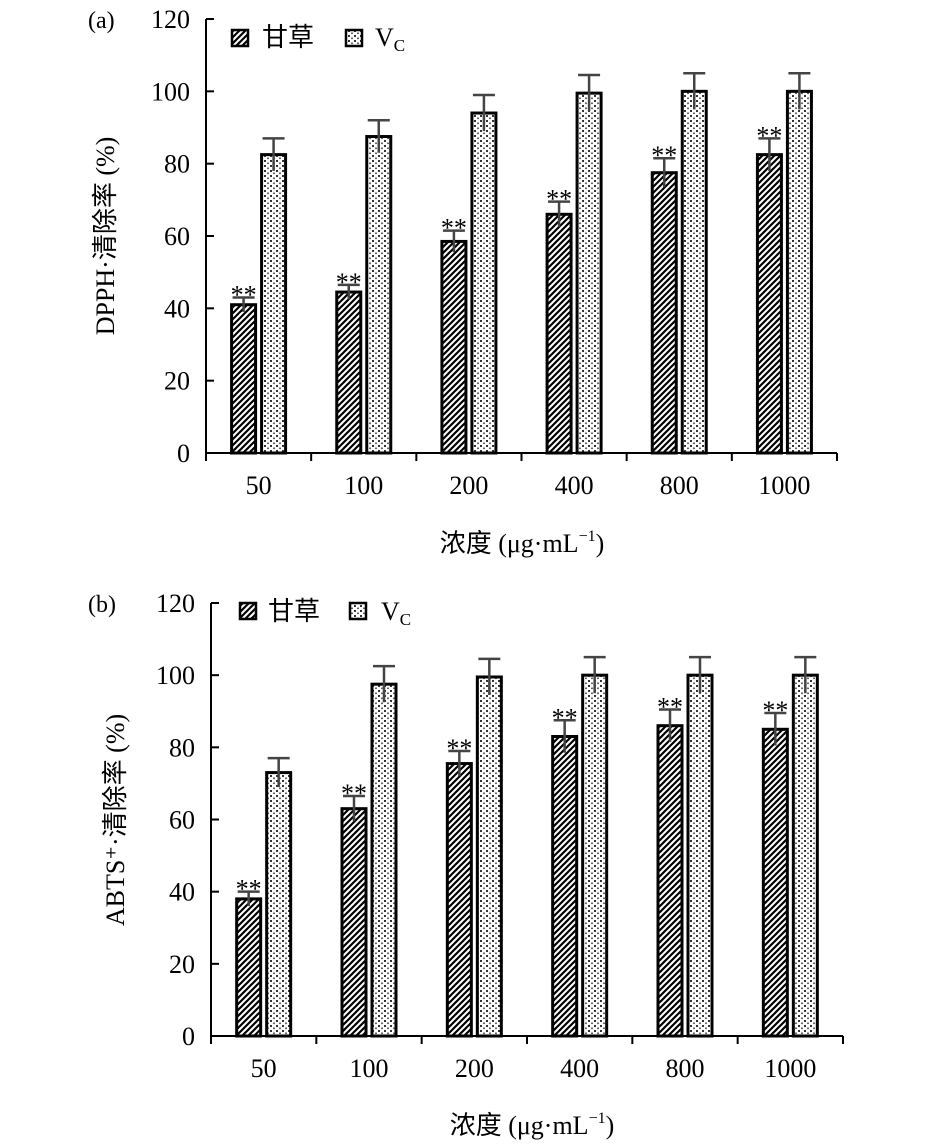  Describe the element at coordinates (102, 605) in the screenshot. I see `panel-label: (b)` at that location.